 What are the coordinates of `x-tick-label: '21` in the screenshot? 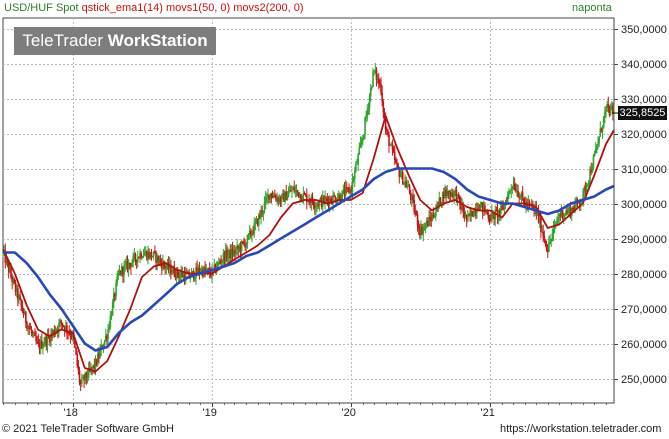 It's located at (487, 413).